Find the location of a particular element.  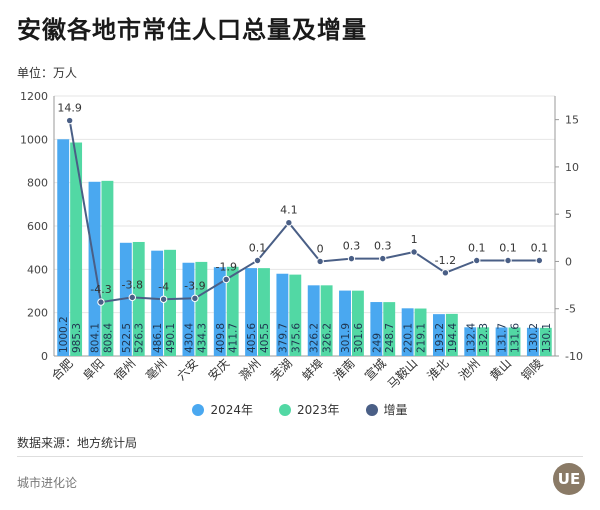

bar-2024-value-label: 249 is located at coordinates (377, 343).